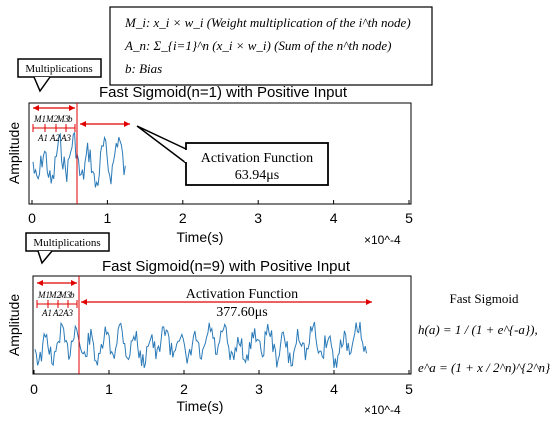 This screenshot has height=431, width=550. I want to click on chart-2-label-a3: A3, so click(67, 313).